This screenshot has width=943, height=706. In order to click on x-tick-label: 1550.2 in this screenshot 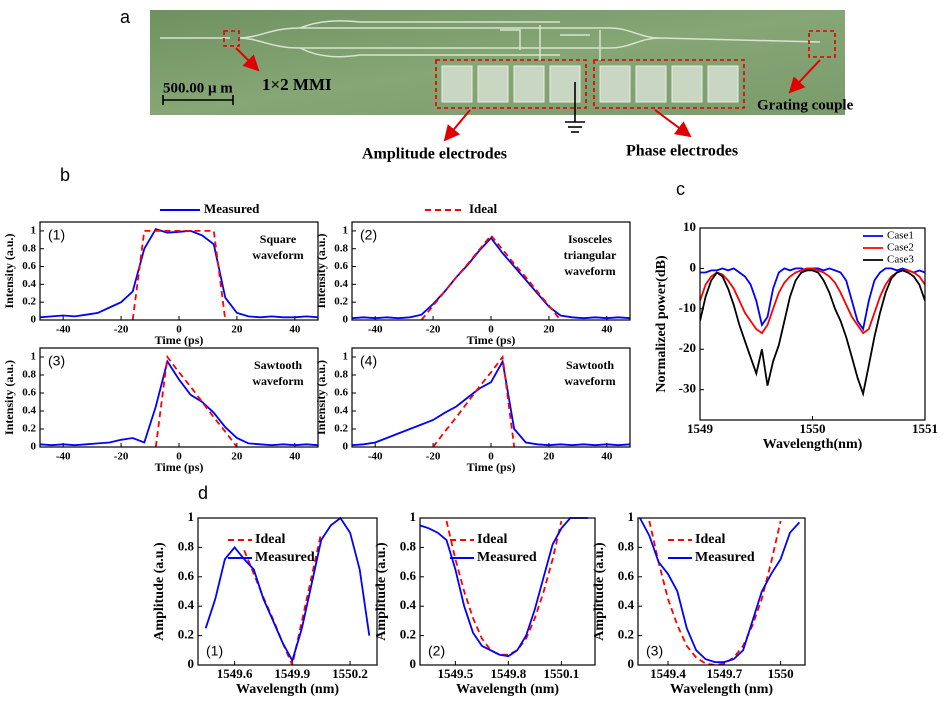, I will do `click(350, 673)`.